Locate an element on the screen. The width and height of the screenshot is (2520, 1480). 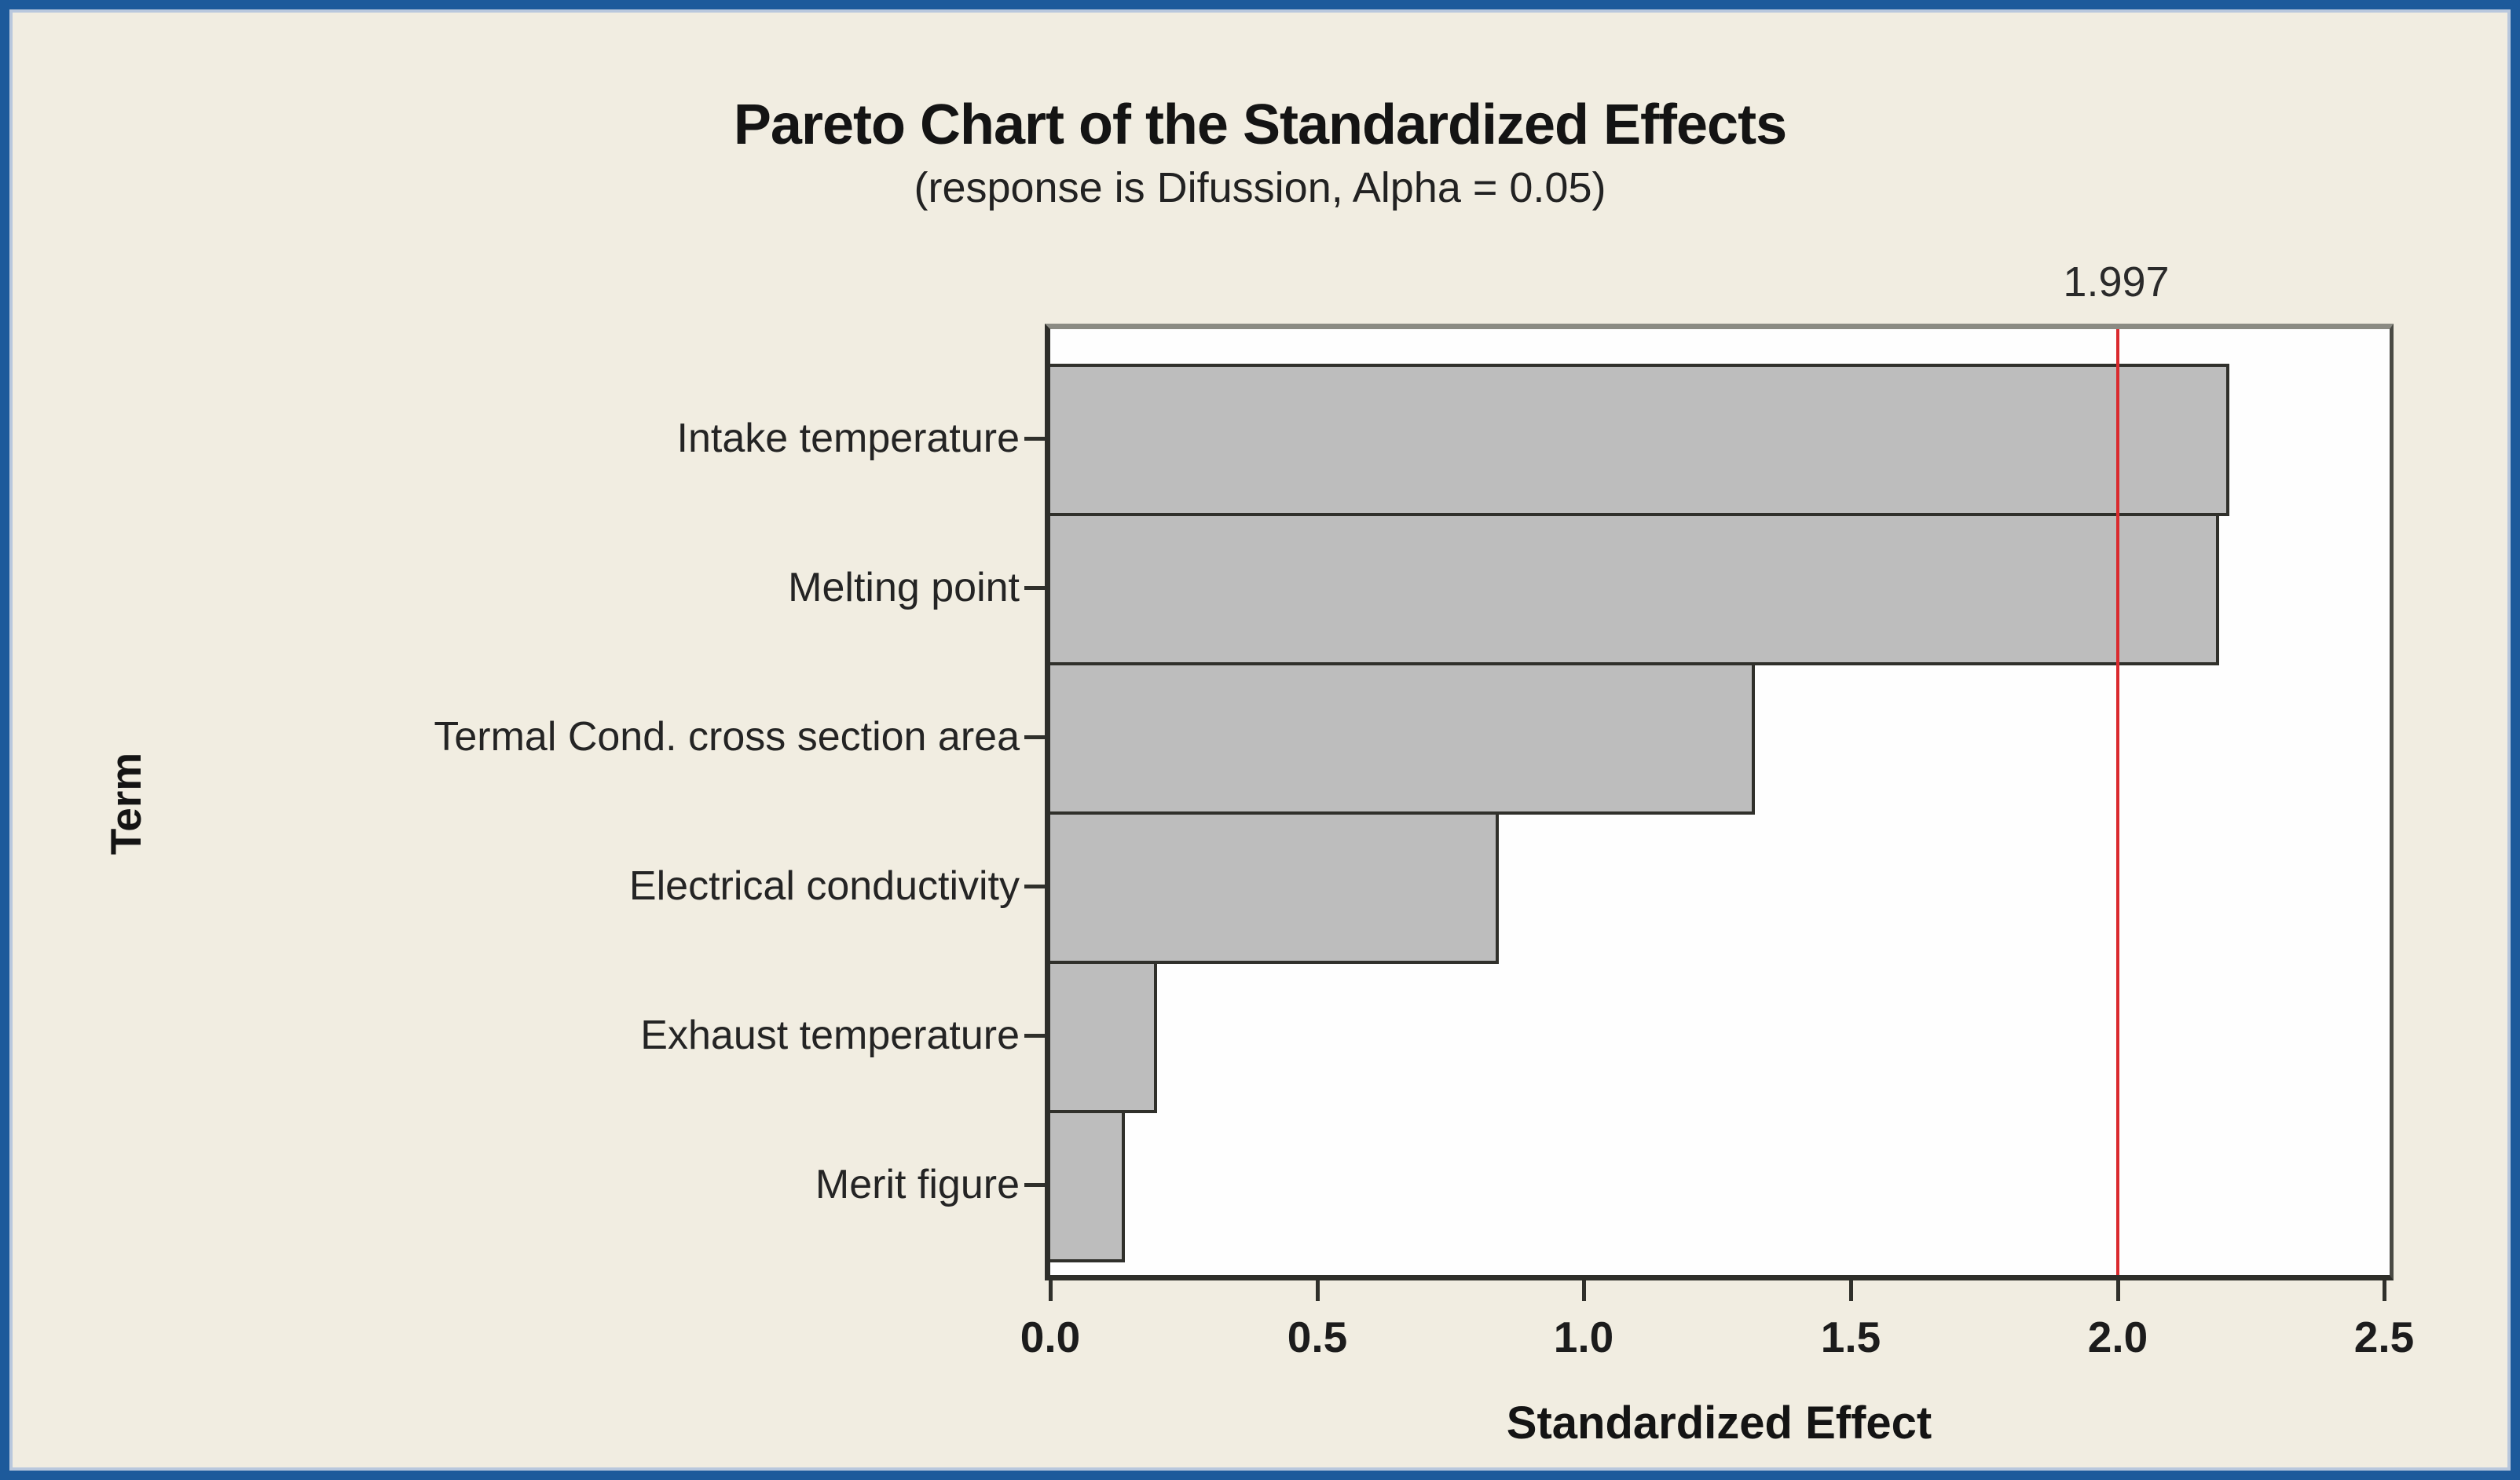
y-tick-merit-figure is located at coordinates (1034, 1185).